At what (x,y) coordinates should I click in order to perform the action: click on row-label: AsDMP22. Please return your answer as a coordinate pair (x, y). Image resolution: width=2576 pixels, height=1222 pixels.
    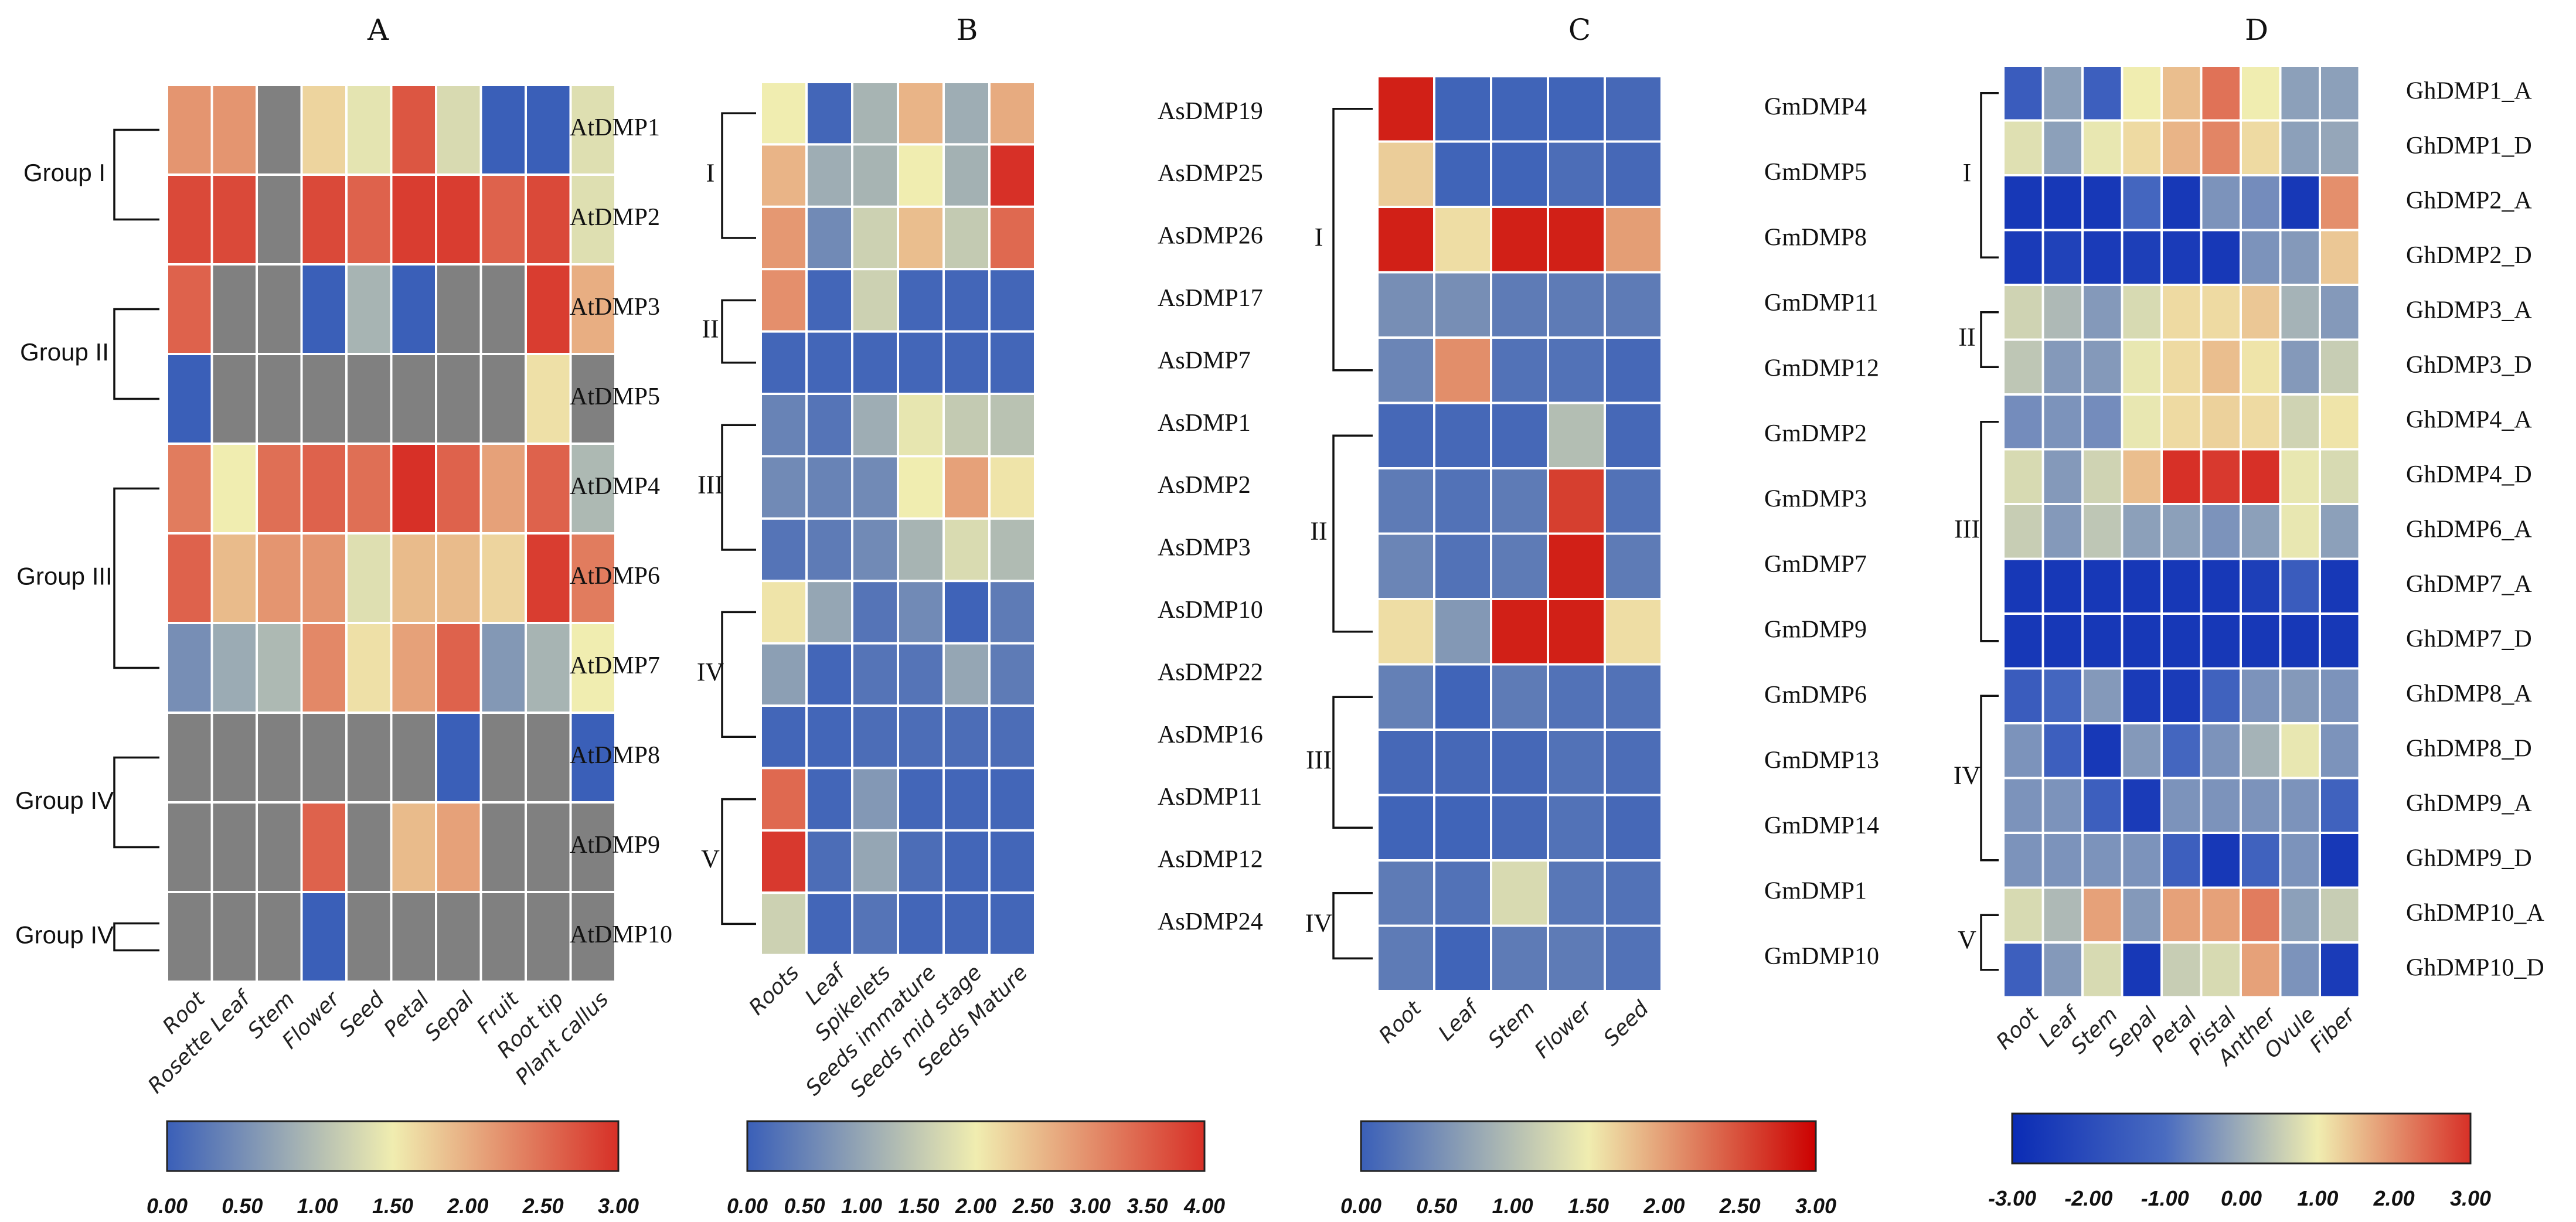
    Looking at the image, I should click on (1210, 672).